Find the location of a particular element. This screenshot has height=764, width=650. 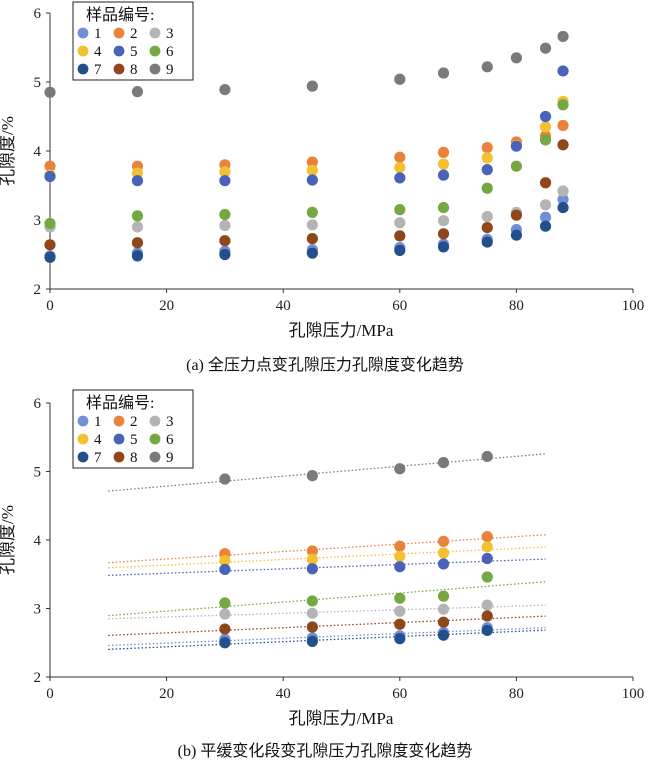

legend-label-1: 1 is located at coordinates (98, 422).